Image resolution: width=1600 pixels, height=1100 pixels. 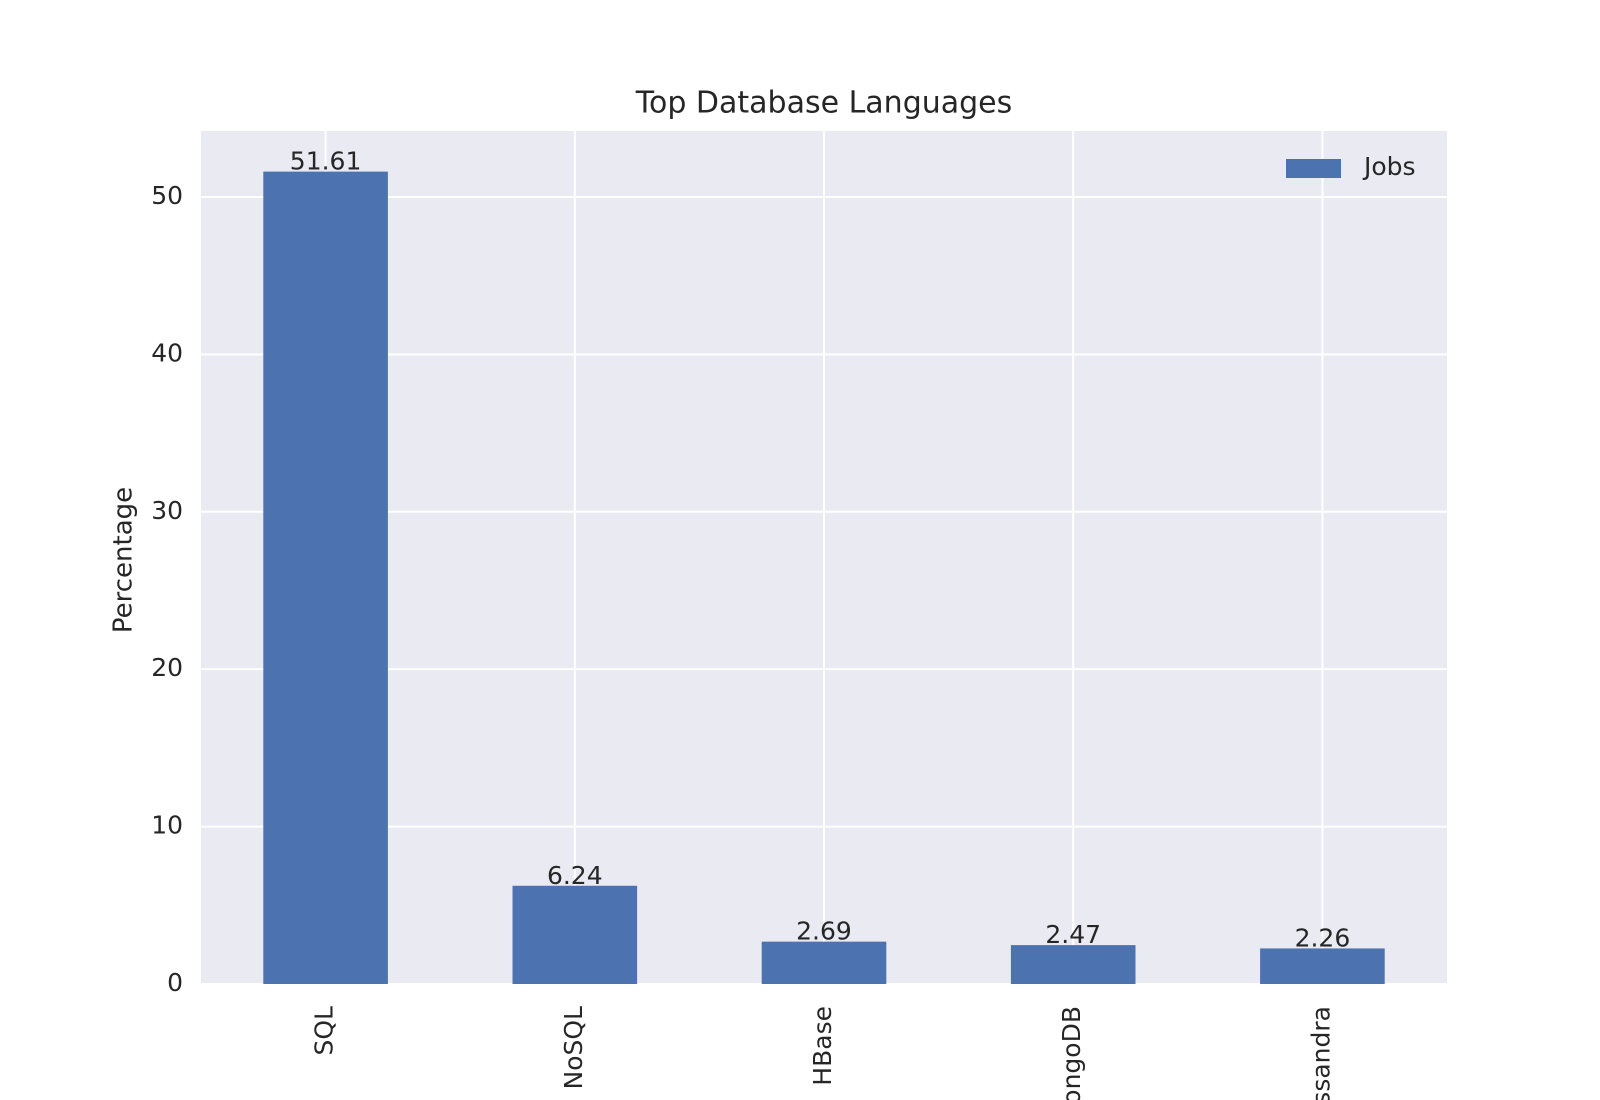 I want to click on data-label: 2.47, so click(x=1073, y=934).